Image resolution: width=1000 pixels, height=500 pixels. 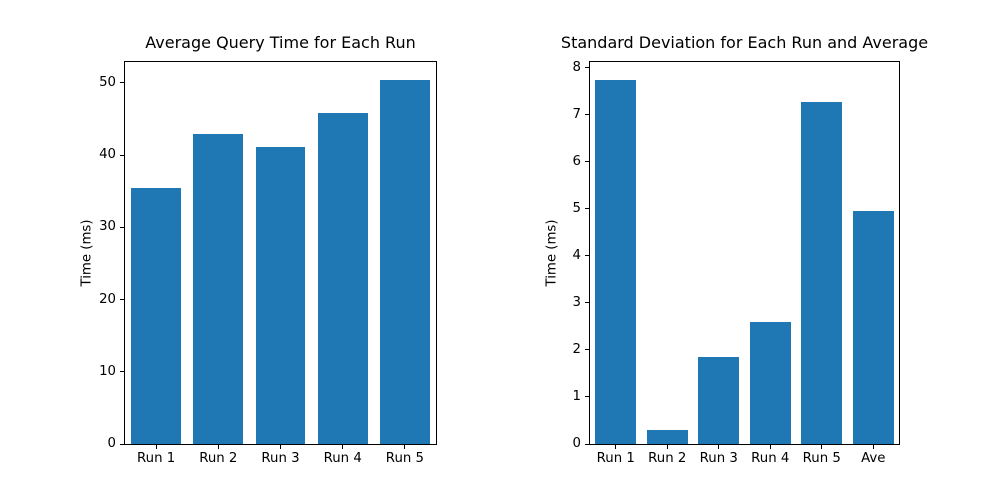 What do you see at coordinates (576, 255) in the screenshot?
I see `y-tick-label: 4` at bounding box center [576, 255].